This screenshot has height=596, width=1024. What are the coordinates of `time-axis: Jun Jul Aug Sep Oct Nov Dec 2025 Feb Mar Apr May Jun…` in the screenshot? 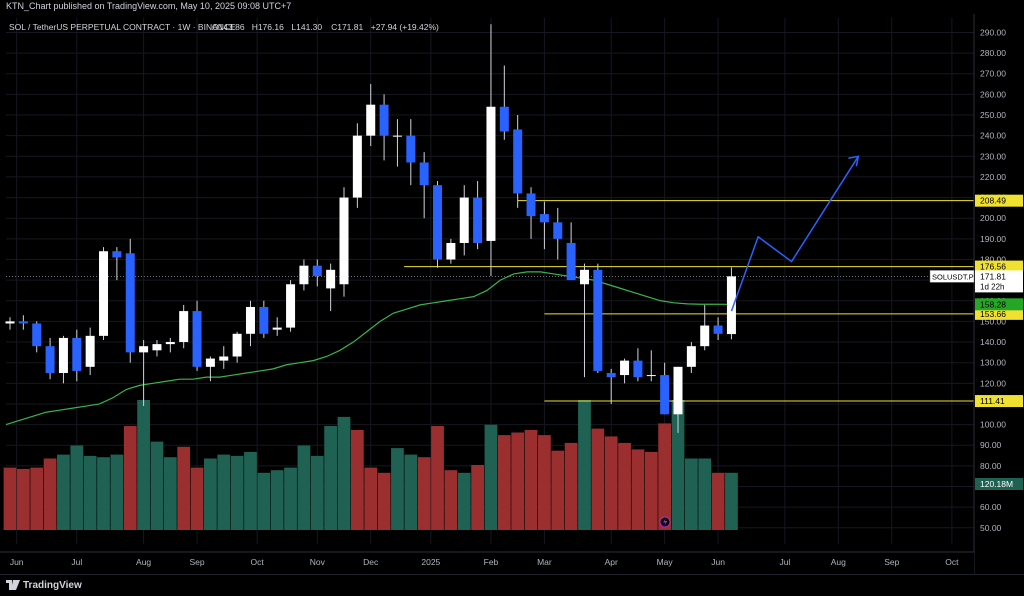 It's located at (487, 545).